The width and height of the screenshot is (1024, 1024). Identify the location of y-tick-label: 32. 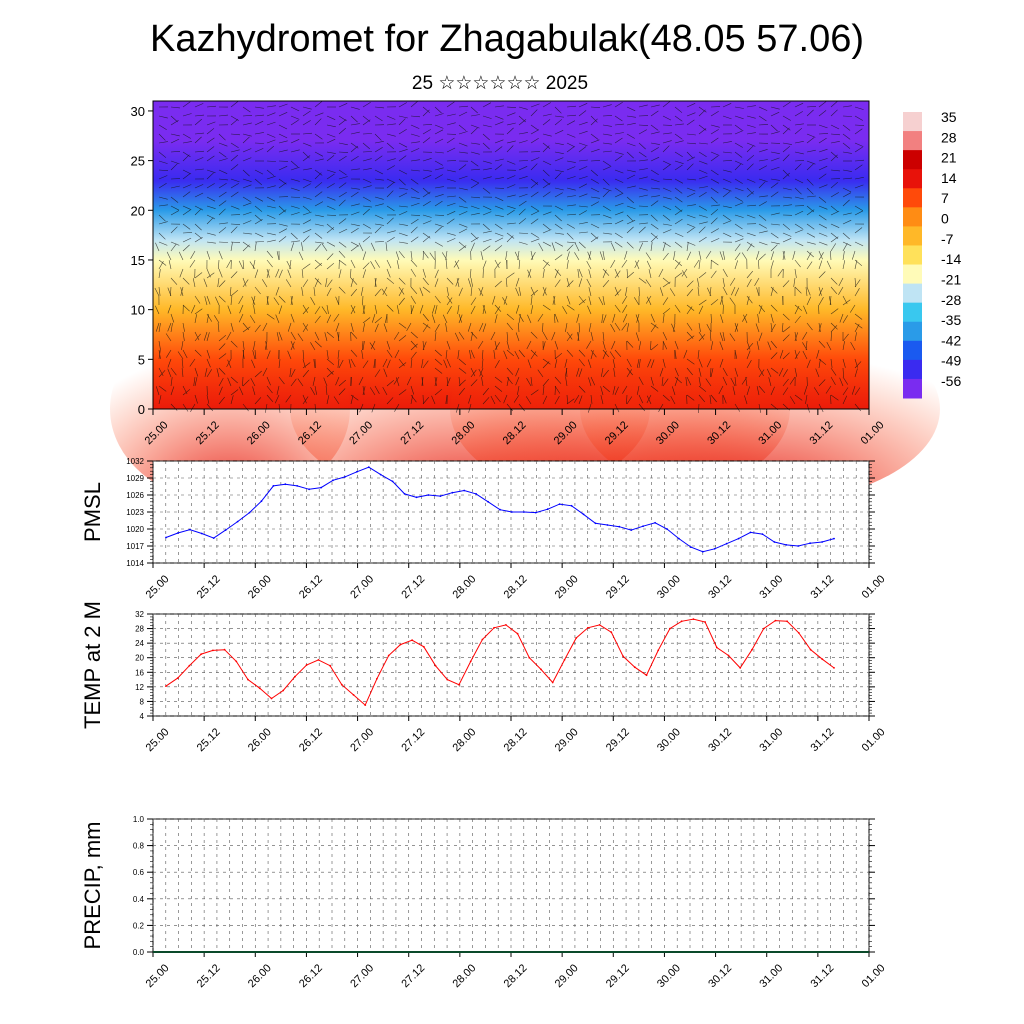
(139, 614).